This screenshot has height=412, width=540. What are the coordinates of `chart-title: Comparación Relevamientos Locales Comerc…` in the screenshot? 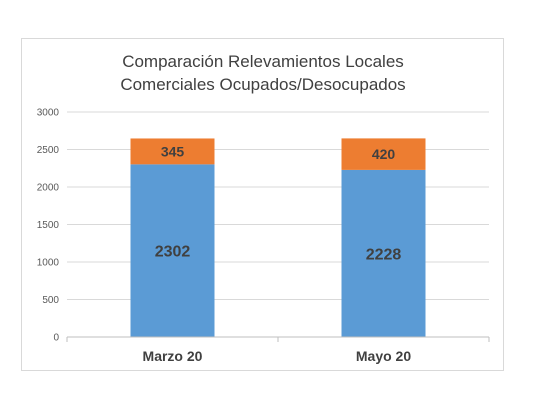 It's located at (262, 73).